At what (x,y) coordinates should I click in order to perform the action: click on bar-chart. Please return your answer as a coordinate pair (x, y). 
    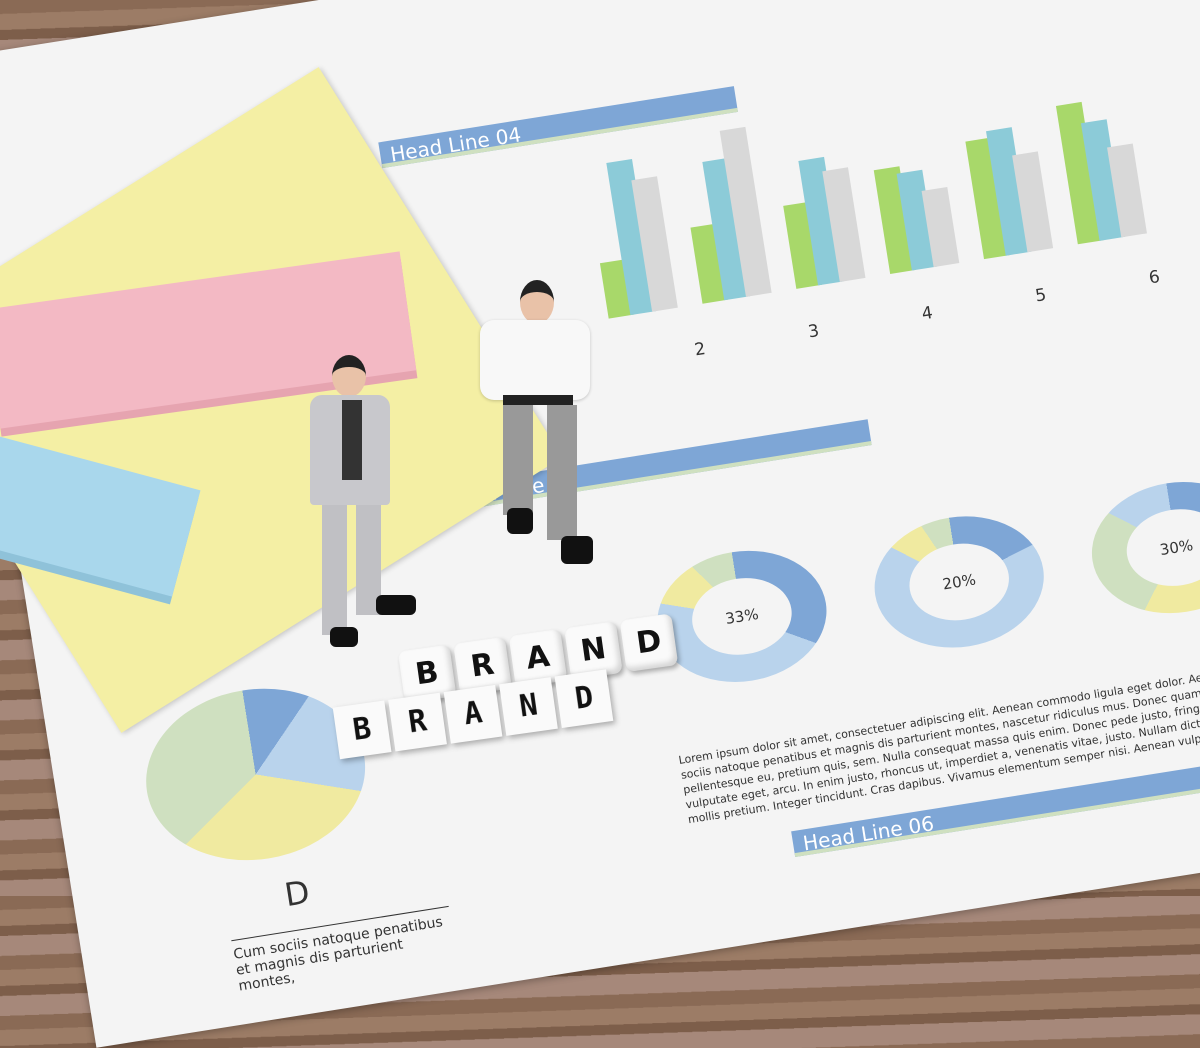
    Looking at the image, I should click on (871, 186).